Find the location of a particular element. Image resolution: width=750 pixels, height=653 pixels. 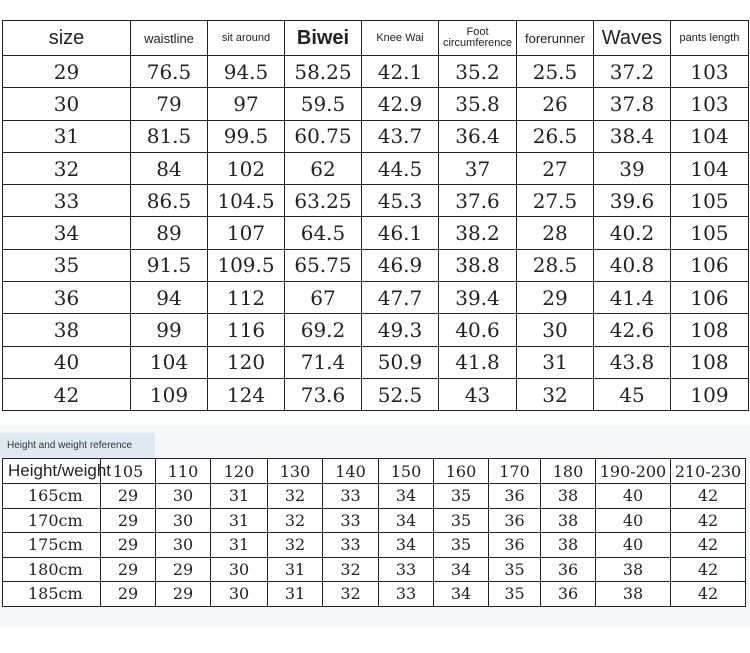

cell: 185cm is located at coordinates (51, 594).